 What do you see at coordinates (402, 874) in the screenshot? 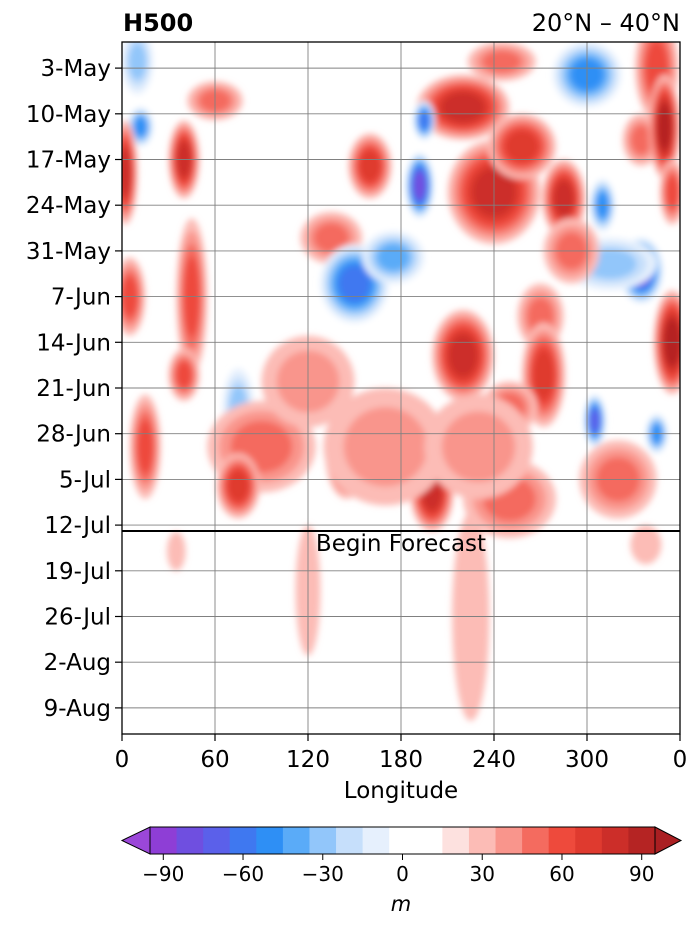
I see `colorbar-tick-label: 0` at bounding box center [402, 874].